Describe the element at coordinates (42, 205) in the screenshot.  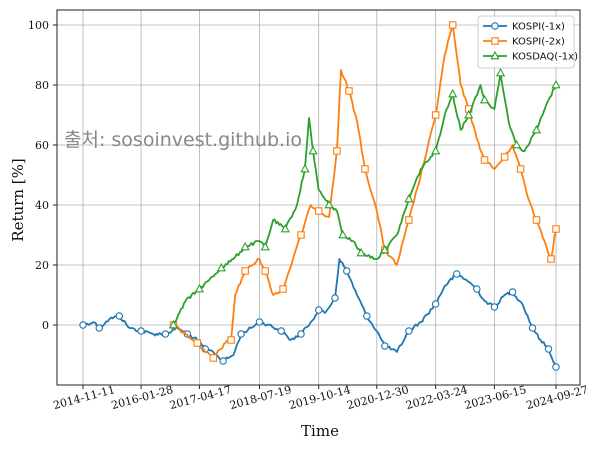
I see `y-tick-label: 40` at that location.